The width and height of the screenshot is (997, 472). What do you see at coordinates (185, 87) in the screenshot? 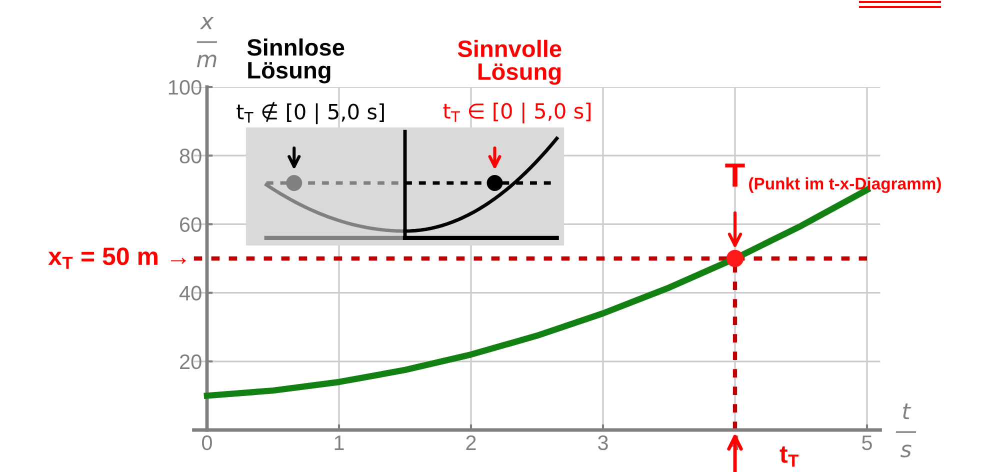
I see `y-tick-label: 100` at bounding box center [185, 87].